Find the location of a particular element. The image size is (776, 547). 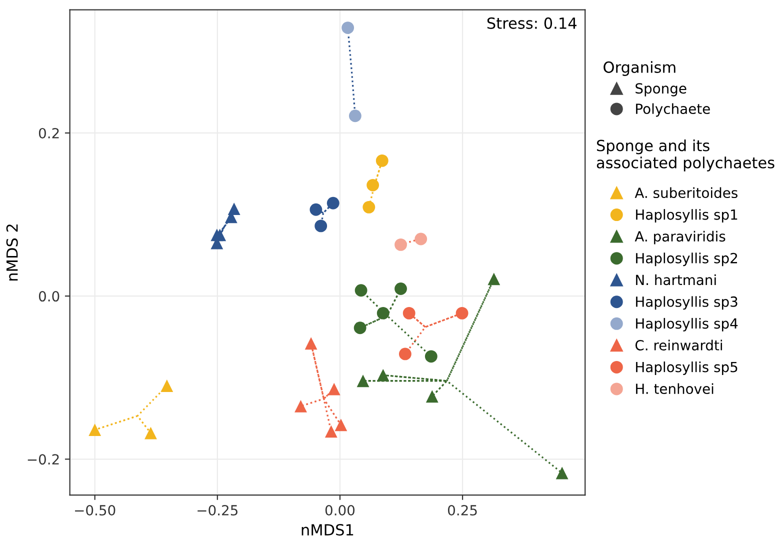

legend-label: Haplosyllis sp2 is located at coordinates (687, 259).